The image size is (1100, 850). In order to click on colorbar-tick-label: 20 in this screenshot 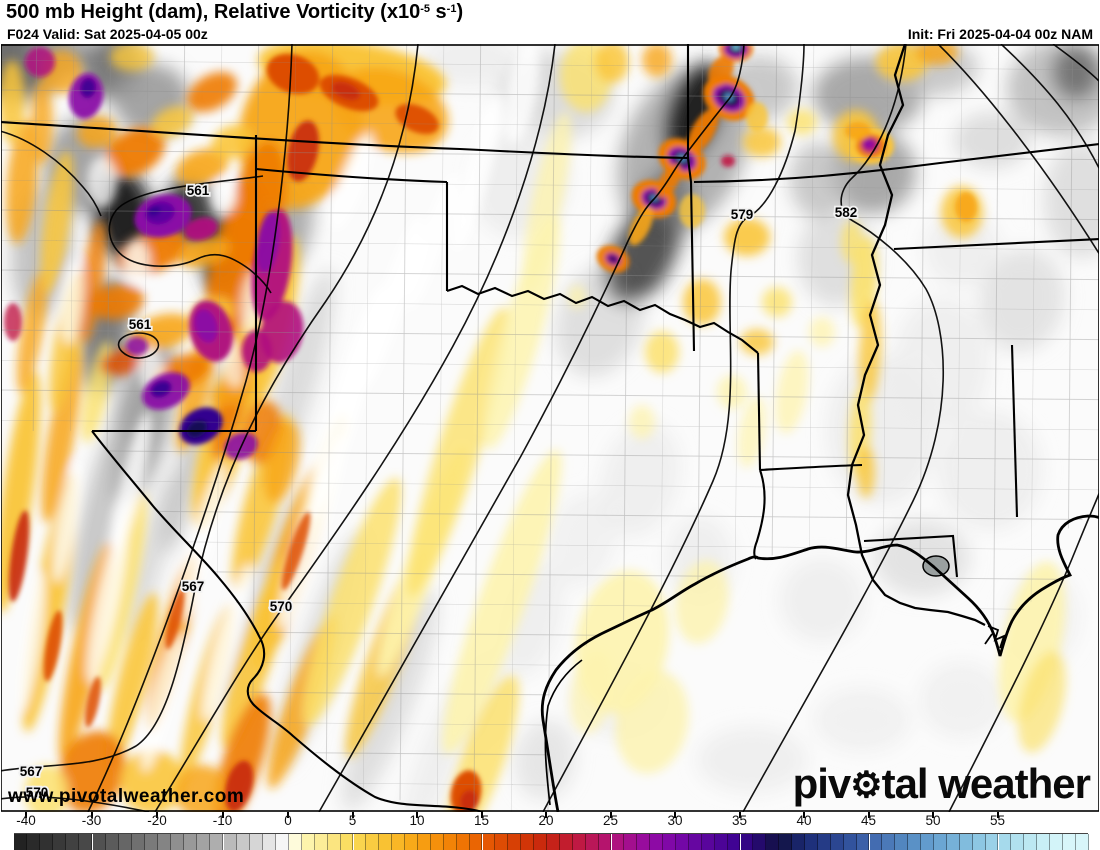, I will do `click(546, 820)`.